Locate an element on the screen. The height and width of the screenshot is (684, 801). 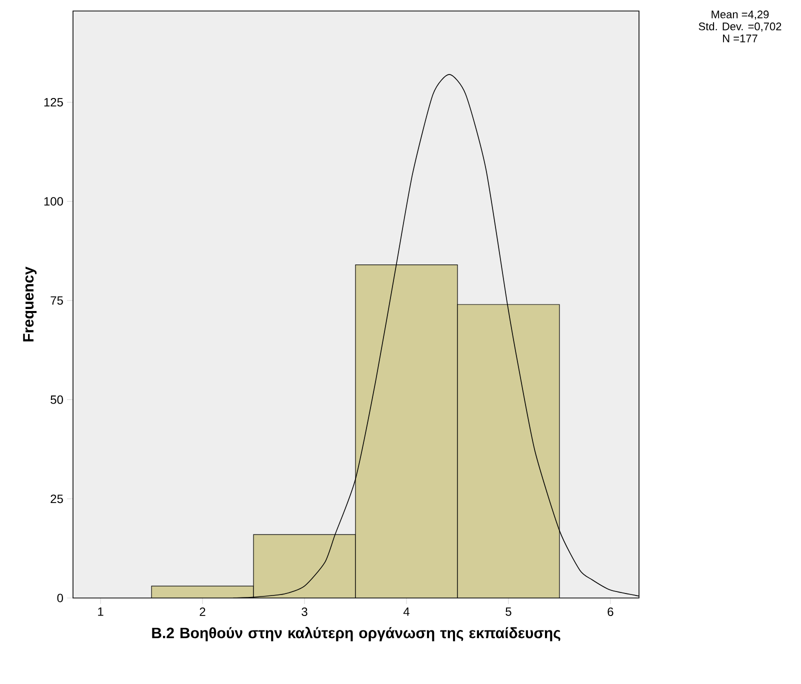
x-tick-label: 3 is located at coordinates (305, 612).